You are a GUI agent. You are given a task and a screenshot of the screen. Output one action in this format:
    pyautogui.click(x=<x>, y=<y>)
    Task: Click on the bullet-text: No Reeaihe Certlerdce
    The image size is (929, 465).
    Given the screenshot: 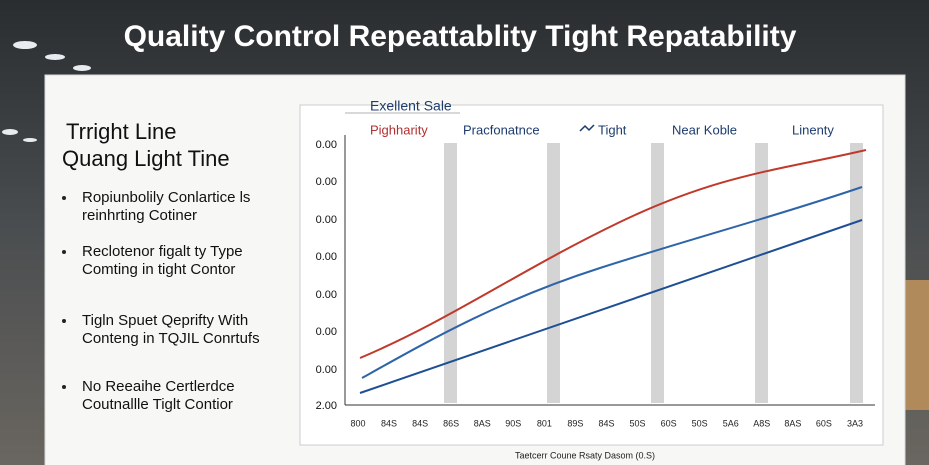 What is the action you would take?
    pyautogui.click(x=158, y=386)
    